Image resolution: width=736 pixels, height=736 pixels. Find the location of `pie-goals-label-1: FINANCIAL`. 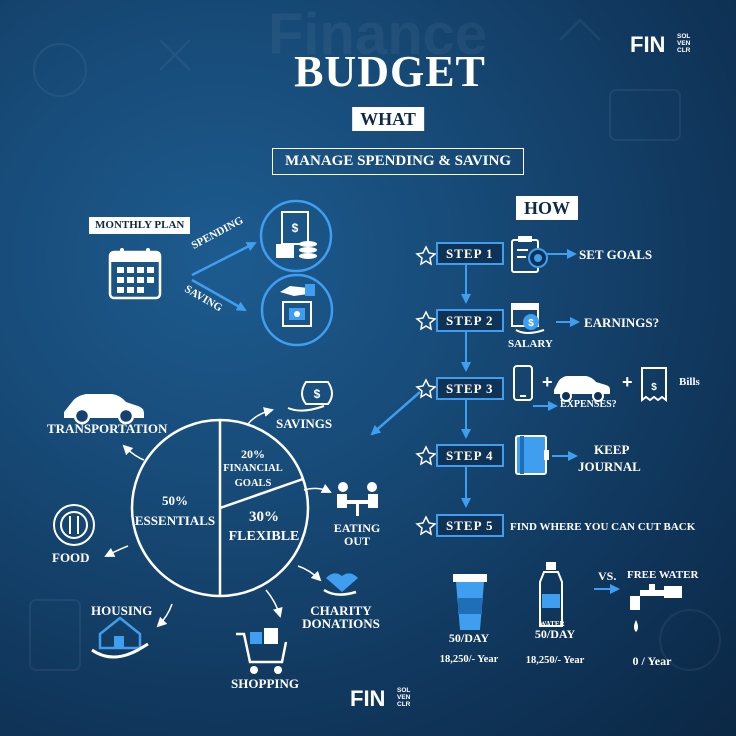

pie-goals-label-1: FINANCIAL is located at coordinates (253, 468).